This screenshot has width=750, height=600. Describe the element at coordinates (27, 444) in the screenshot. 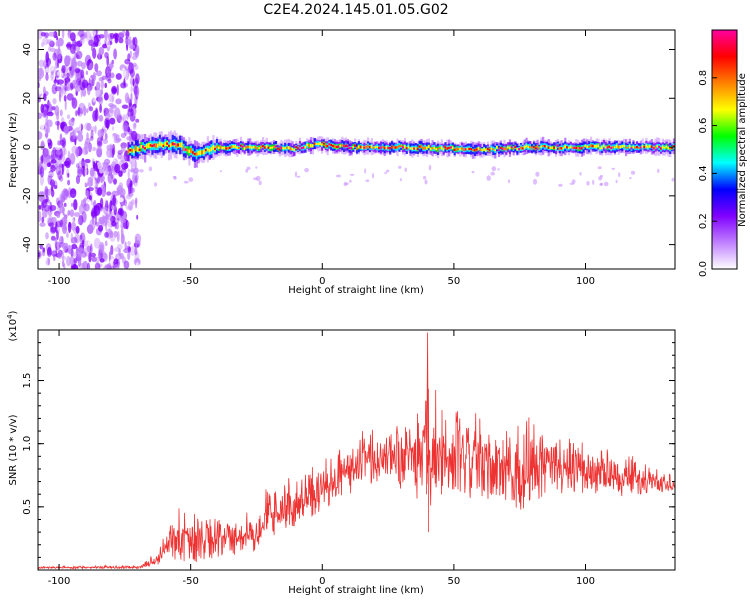

I see `y-tick-label: 1.0` at that location.